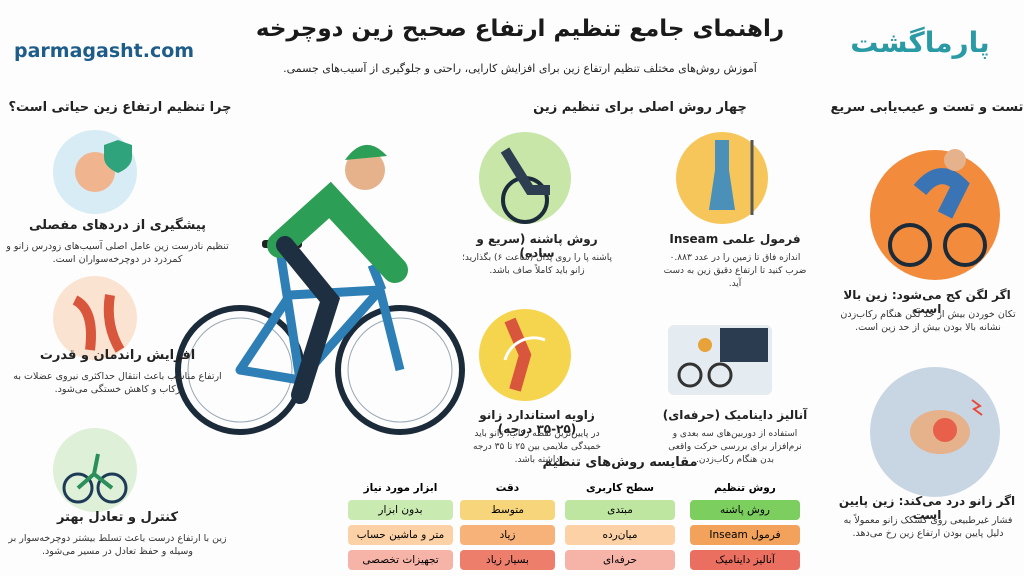 The width and height of the screenshot is (1024, 576). Describe the element at coordinates (745, 488) in the screenshot. I see `table-header: روش تنظیم` at that location.